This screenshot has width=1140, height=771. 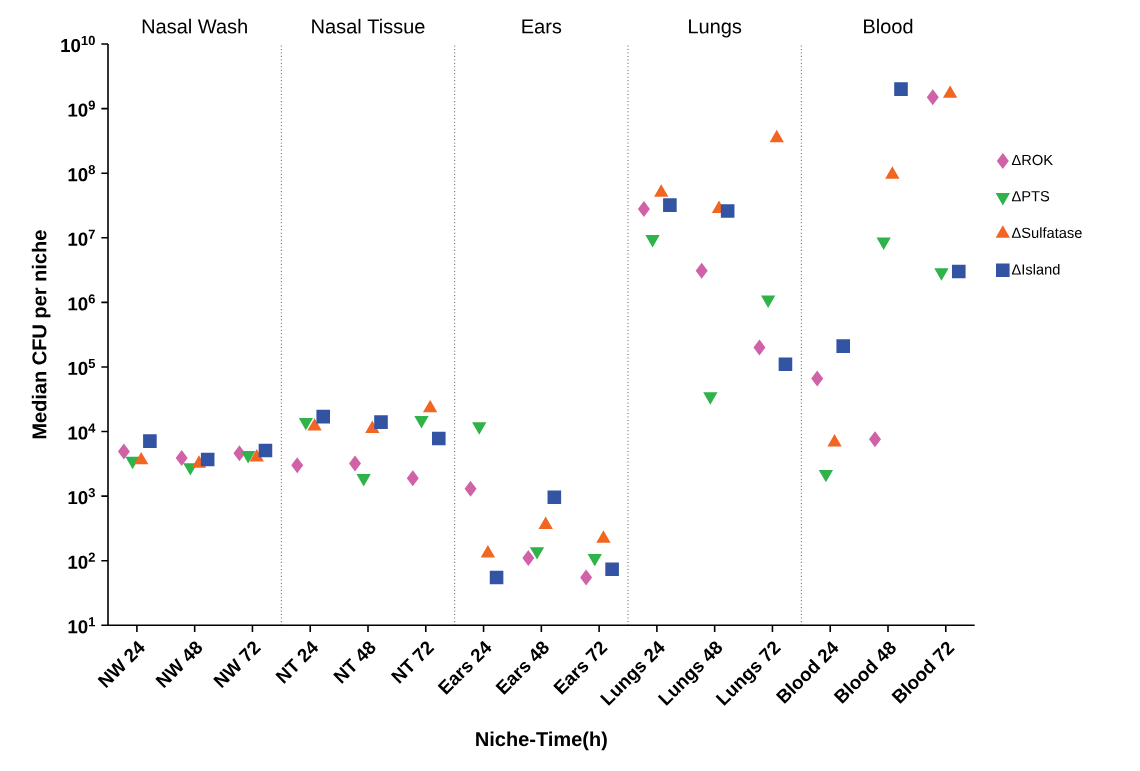 I want to click on text: Lungs, so click(x=715, y=28).